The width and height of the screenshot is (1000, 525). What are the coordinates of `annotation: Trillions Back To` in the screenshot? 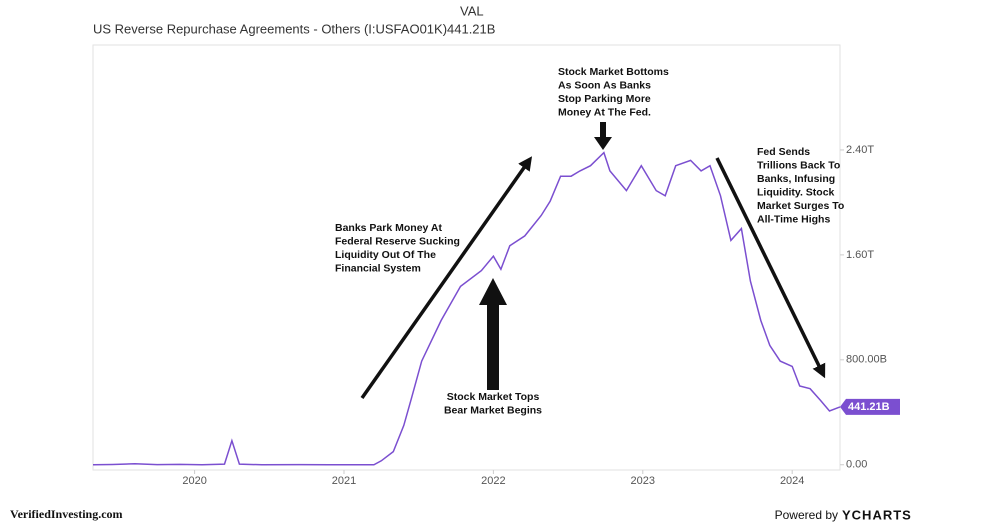 It's located at (798, 165).